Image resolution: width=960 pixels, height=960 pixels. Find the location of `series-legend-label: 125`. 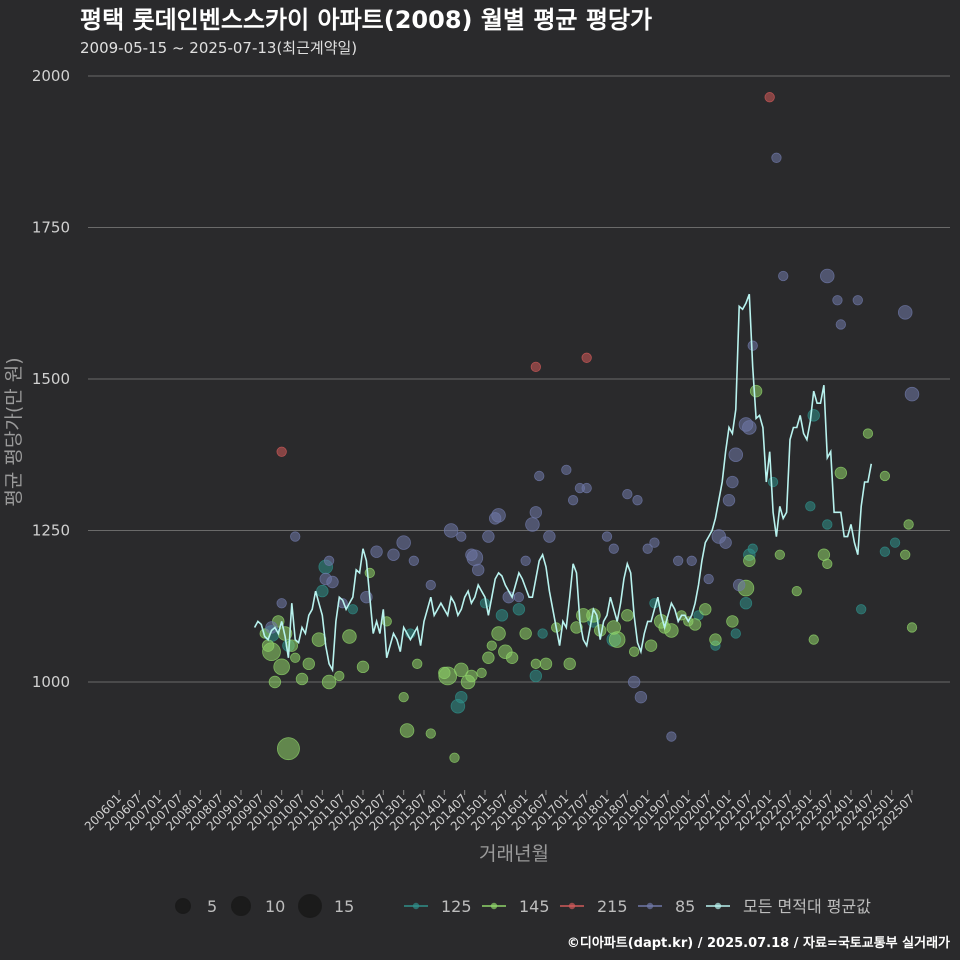

series-legend-label: 125 is located at coordinates (456, 906).